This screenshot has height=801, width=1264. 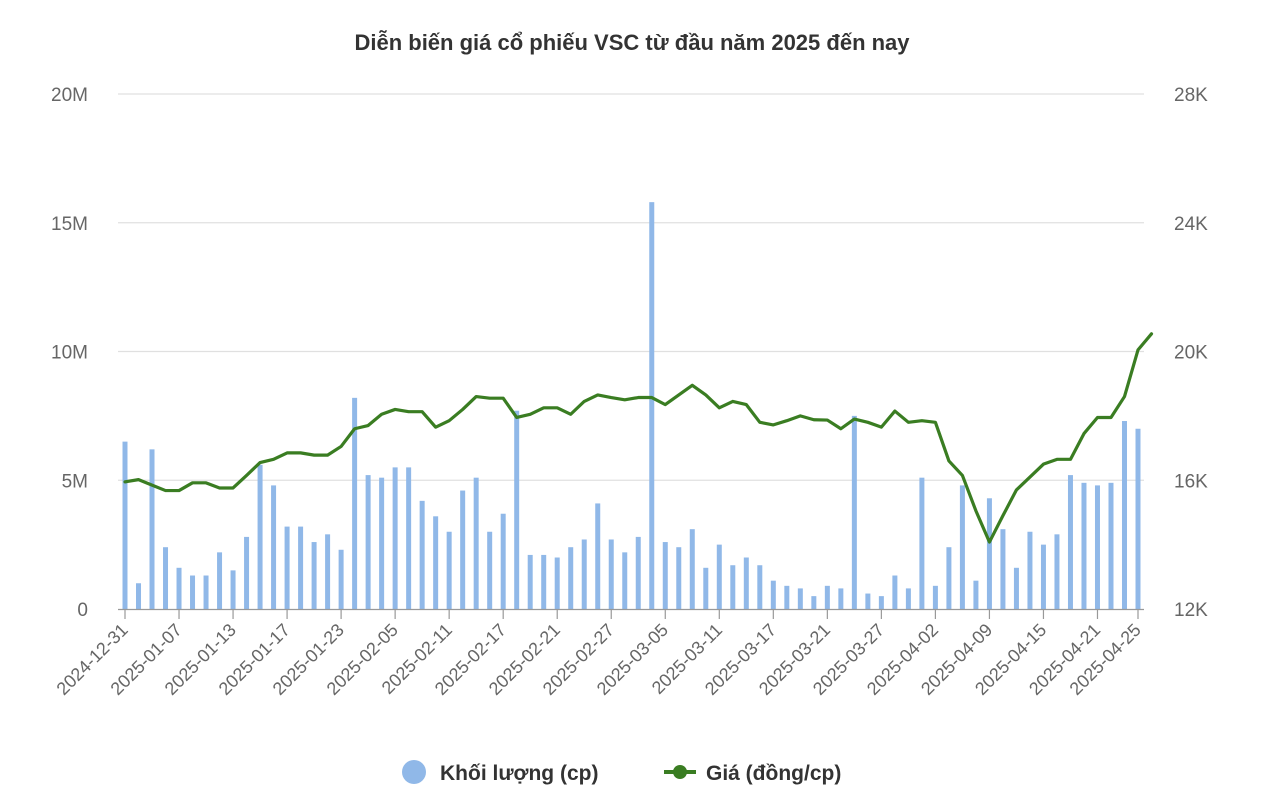 I want to click on right-tick-label: 28K, so click(x=1191, y=95).